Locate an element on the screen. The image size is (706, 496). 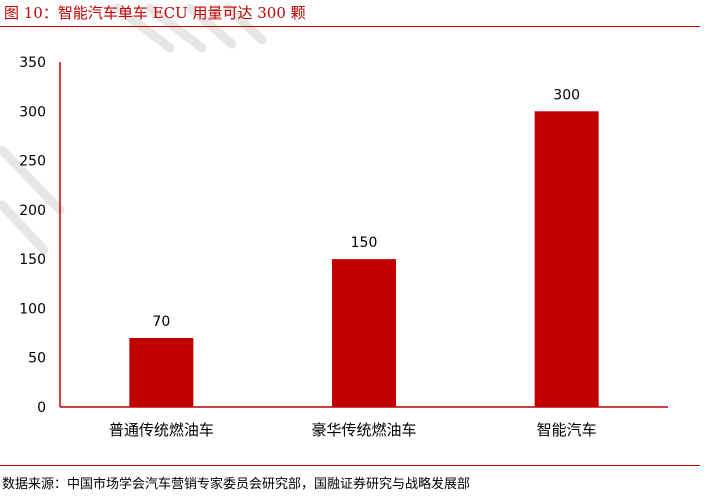
data-label: 150 is located at coordinates (364, 243).